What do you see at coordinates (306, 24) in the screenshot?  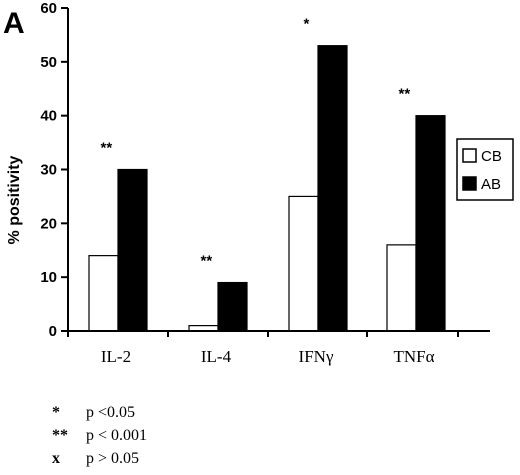 I see `significance-marker: *` at bounding box center [306, 24].